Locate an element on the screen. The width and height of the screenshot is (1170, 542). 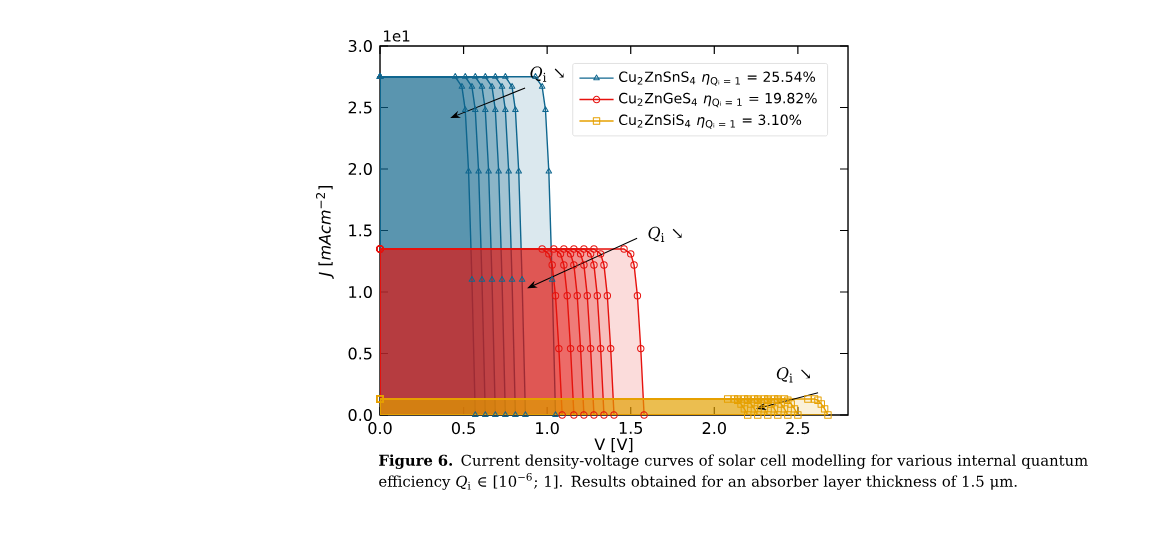
y-tick-label: 1.5 is located at coordinates (360, 230).